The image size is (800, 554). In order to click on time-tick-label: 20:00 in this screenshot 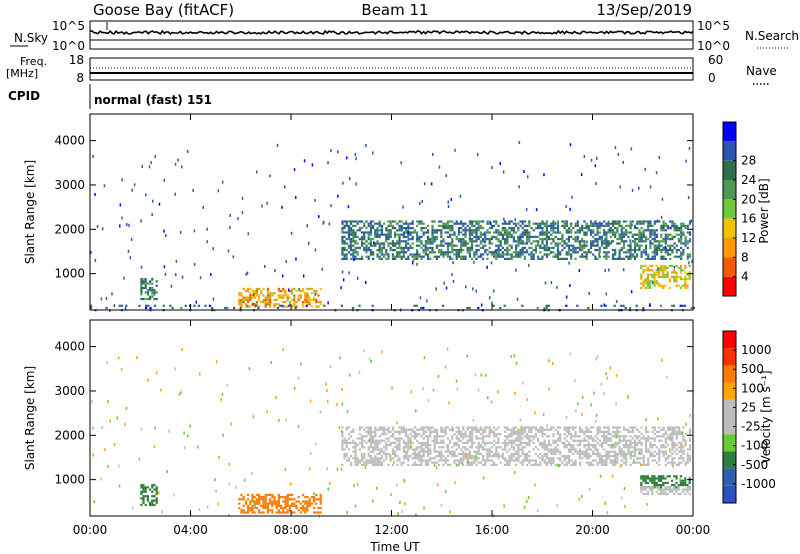, I will do `click(592, 530)`.